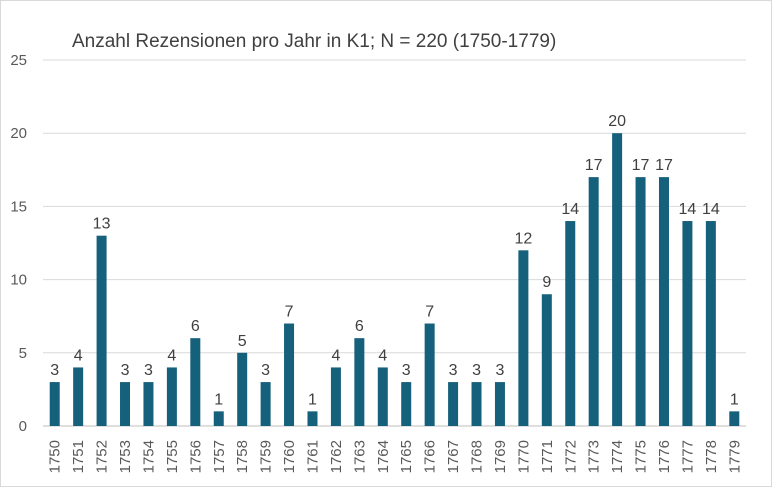 This screenshot has height=487, width=772. Describe the element at coordinates (102, 456) in the screenshot. I see `x-tick-label-1752: 1752` at that location.